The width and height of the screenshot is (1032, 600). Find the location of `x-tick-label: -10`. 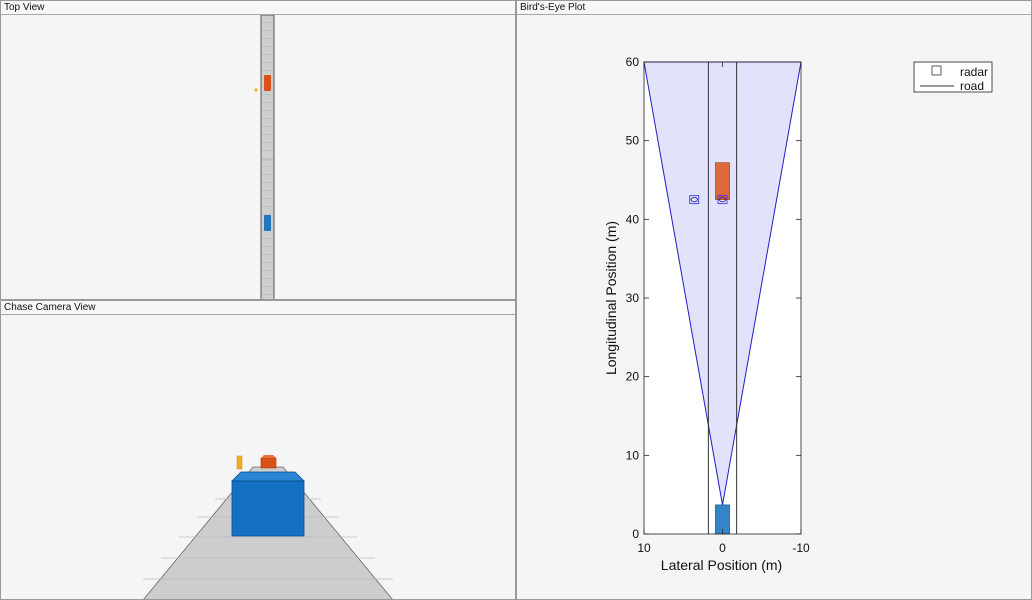

x-tick-label: -10 is located at coordinates (801, 548).